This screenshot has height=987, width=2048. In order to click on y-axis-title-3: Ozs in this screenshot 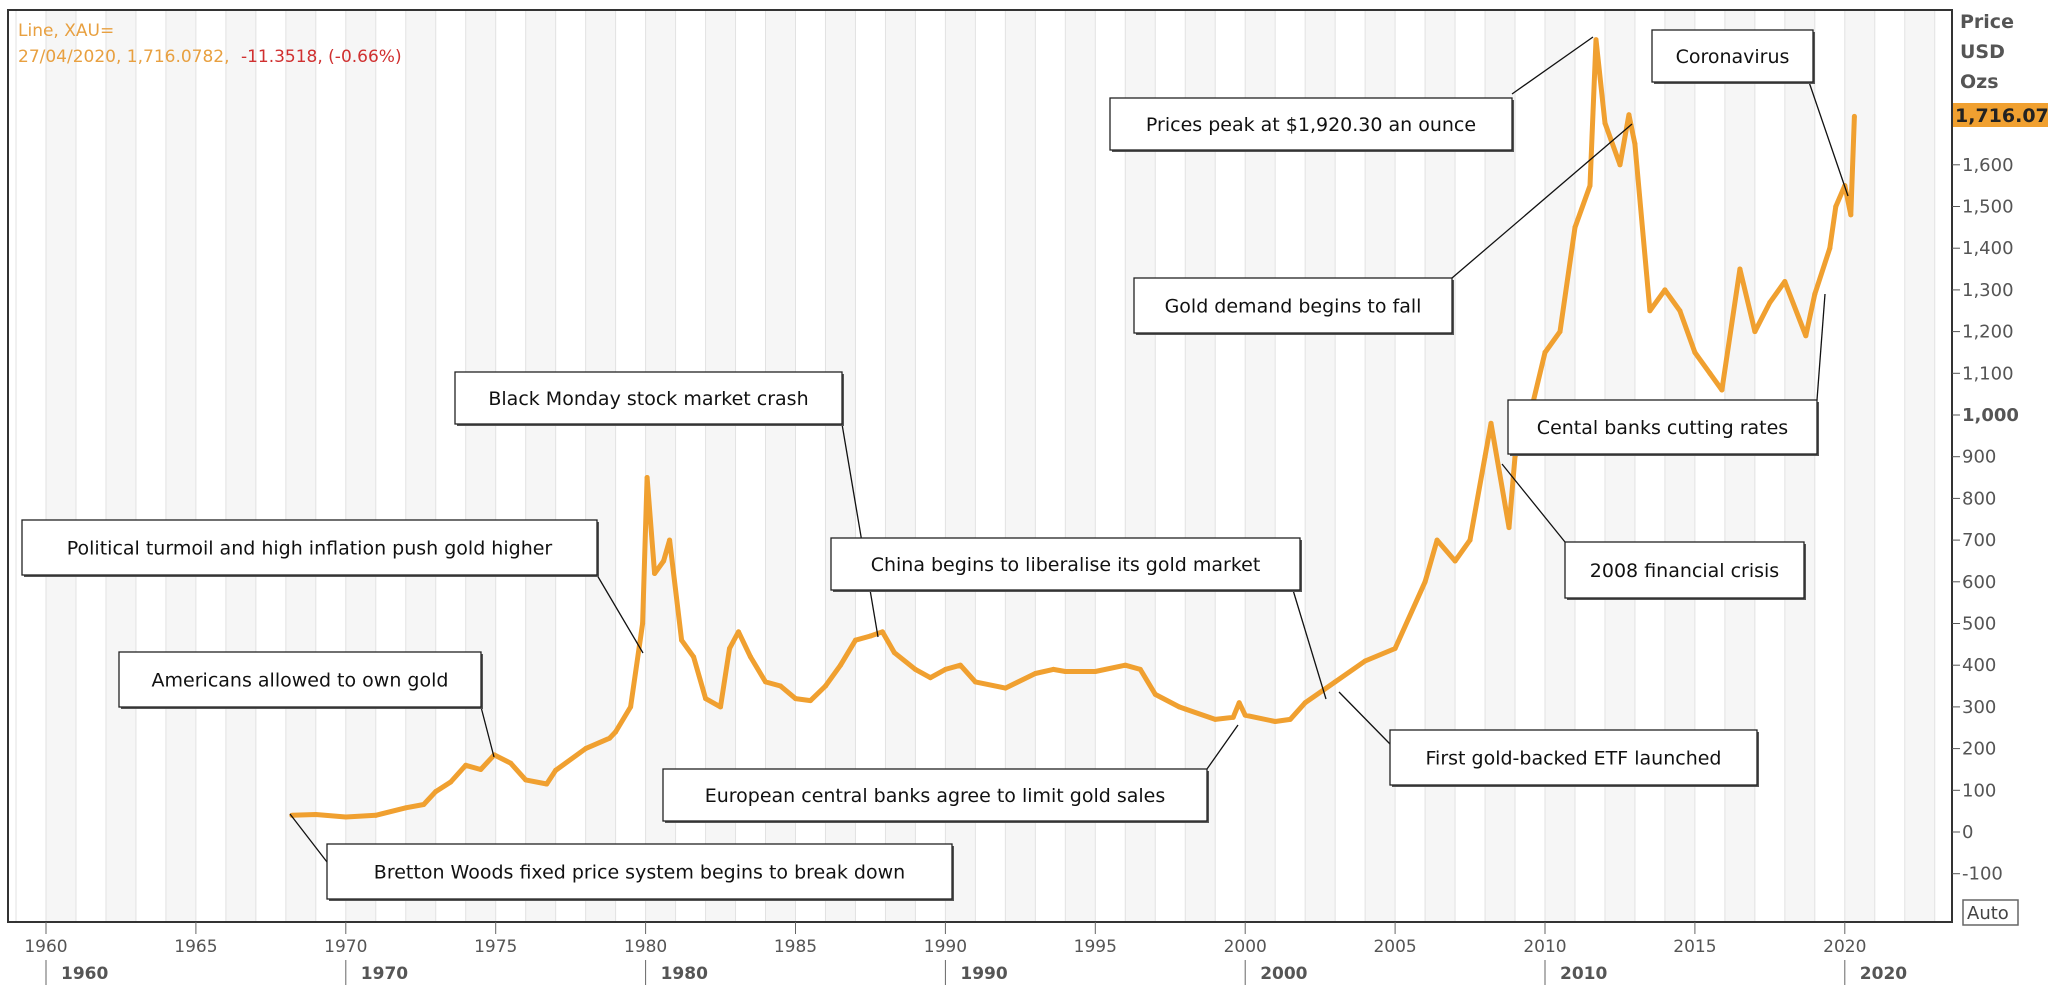, I will do `click(1979, 82)`.